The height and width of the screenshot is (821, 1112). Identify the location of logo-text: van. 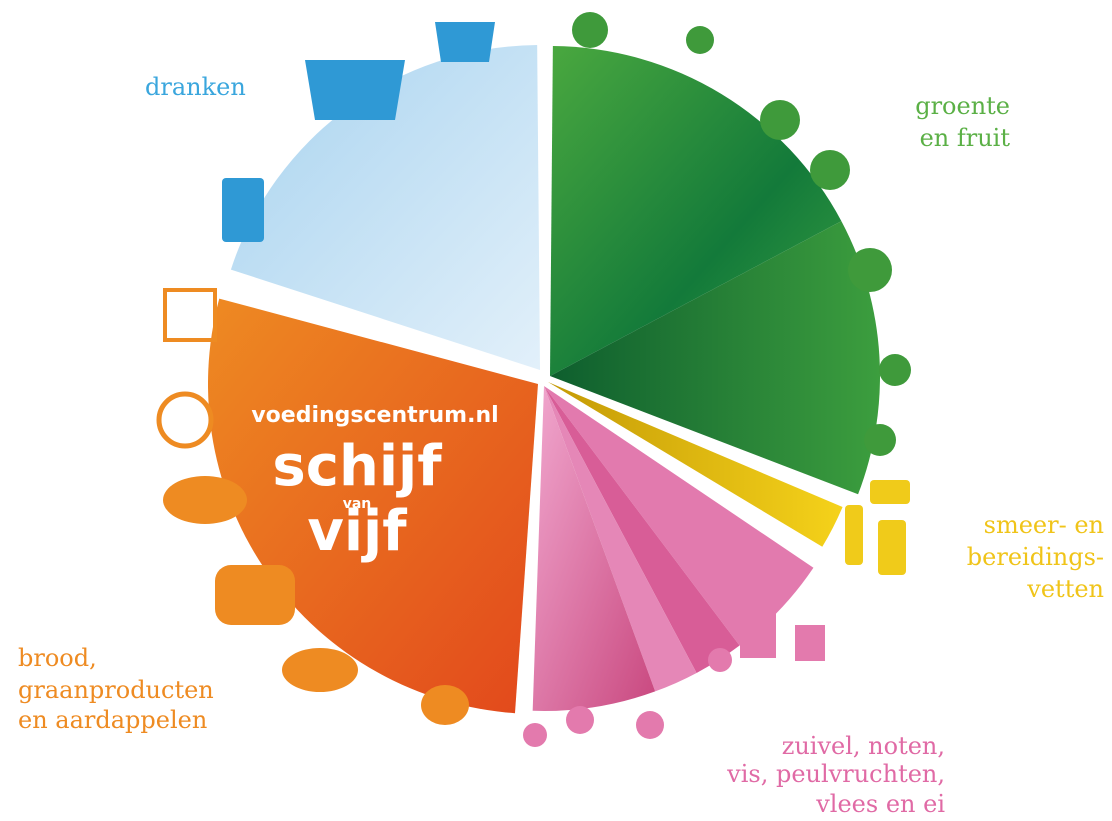
(357, 504).